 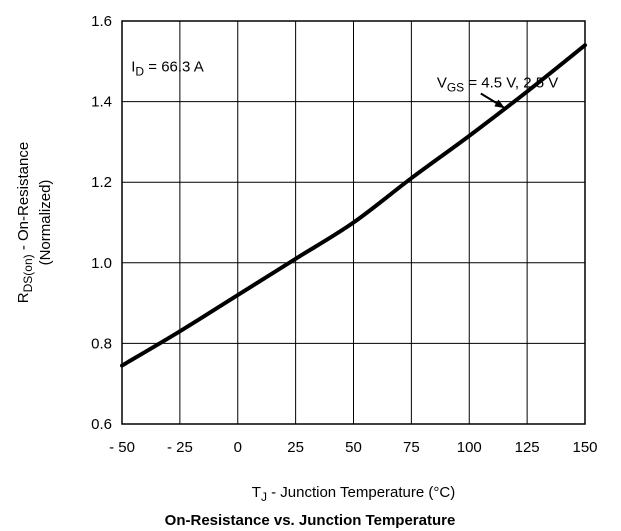 What do you see at coordinates (45, 223) in the screenshot?
I see `y-axis-label-line2: (Normalized)` at bounding box center [45, 223].